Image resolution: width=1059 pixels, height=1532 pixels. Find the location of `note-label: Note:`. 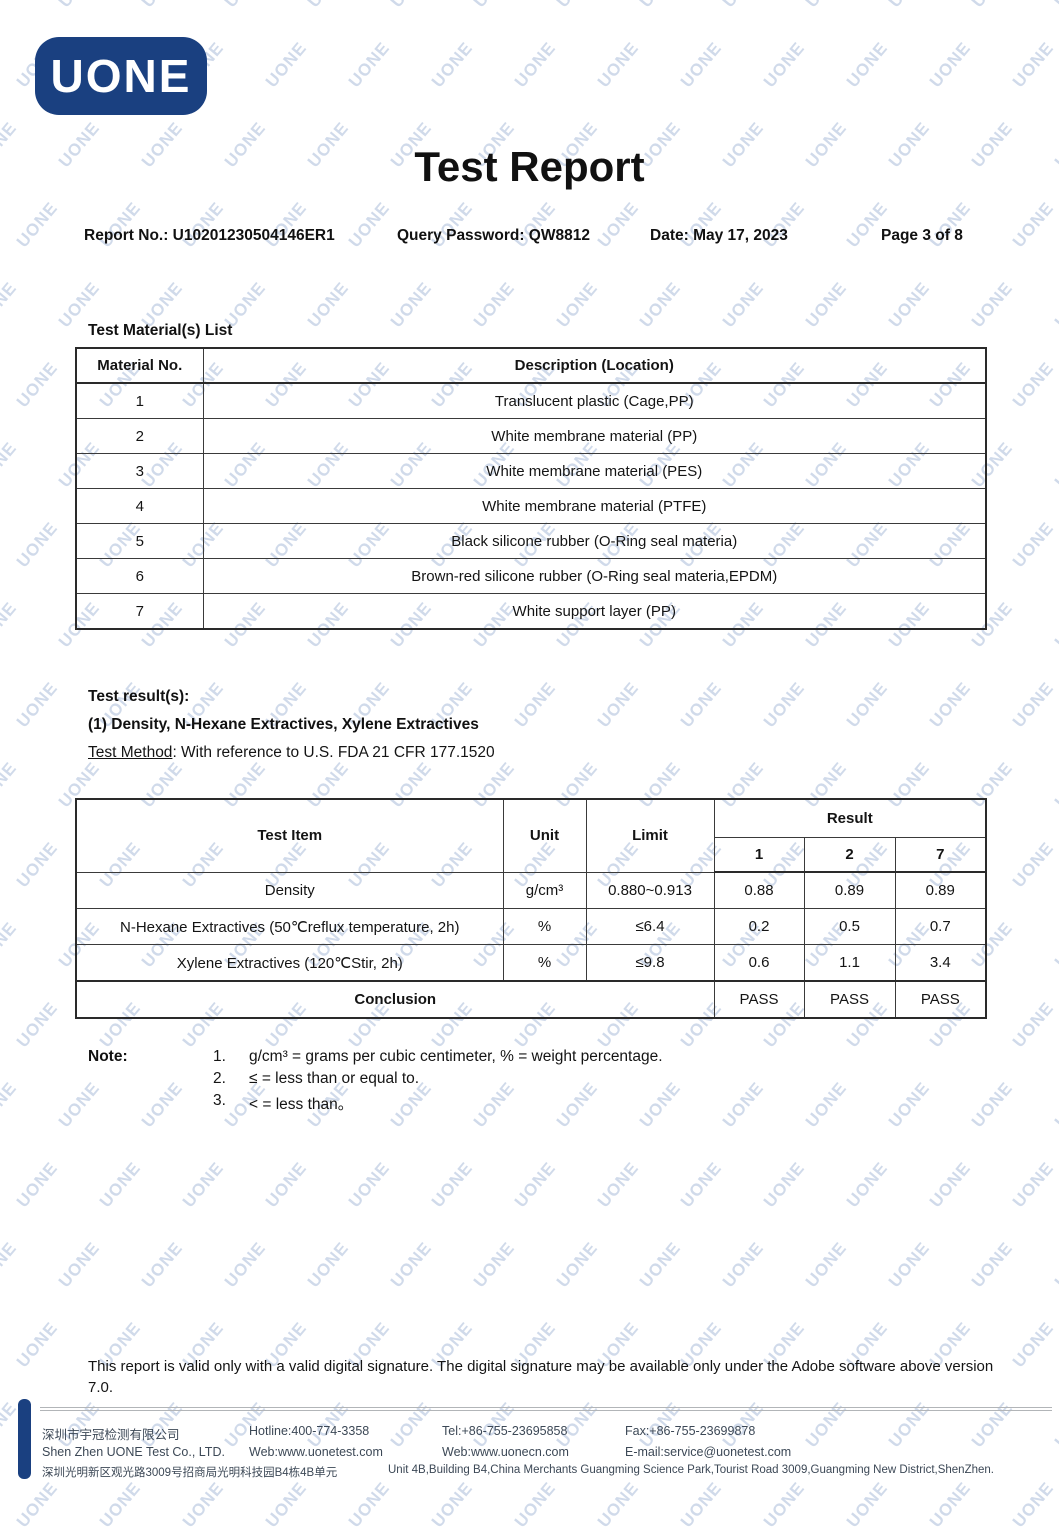

note-label: Note: is located at coordinates (108, 1056).